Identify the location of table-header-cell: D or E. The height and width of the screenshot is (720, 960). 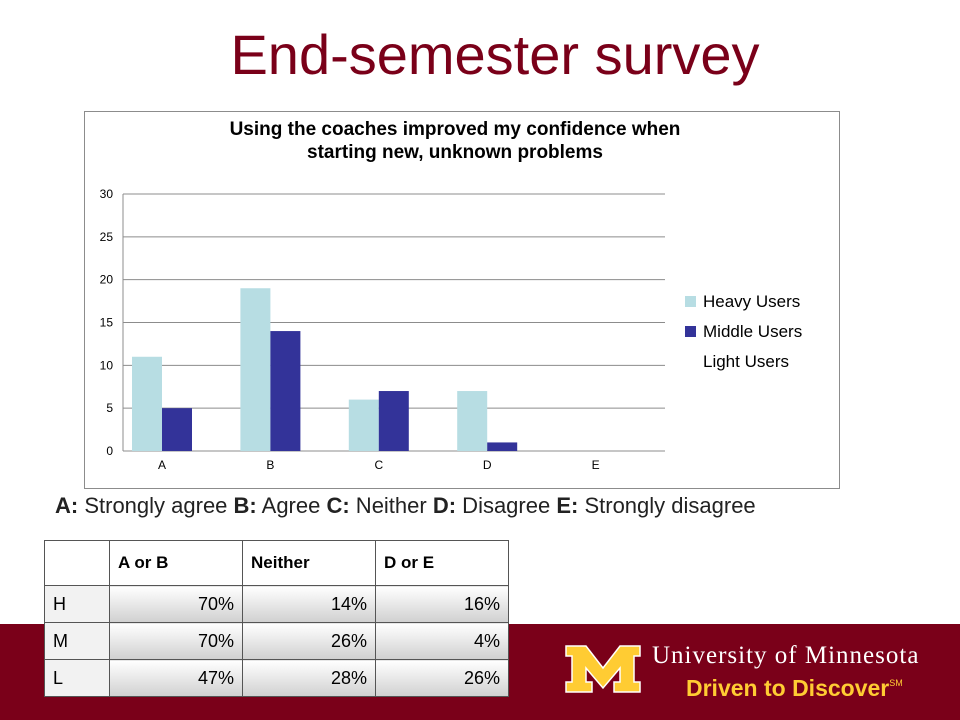
(442, 563).